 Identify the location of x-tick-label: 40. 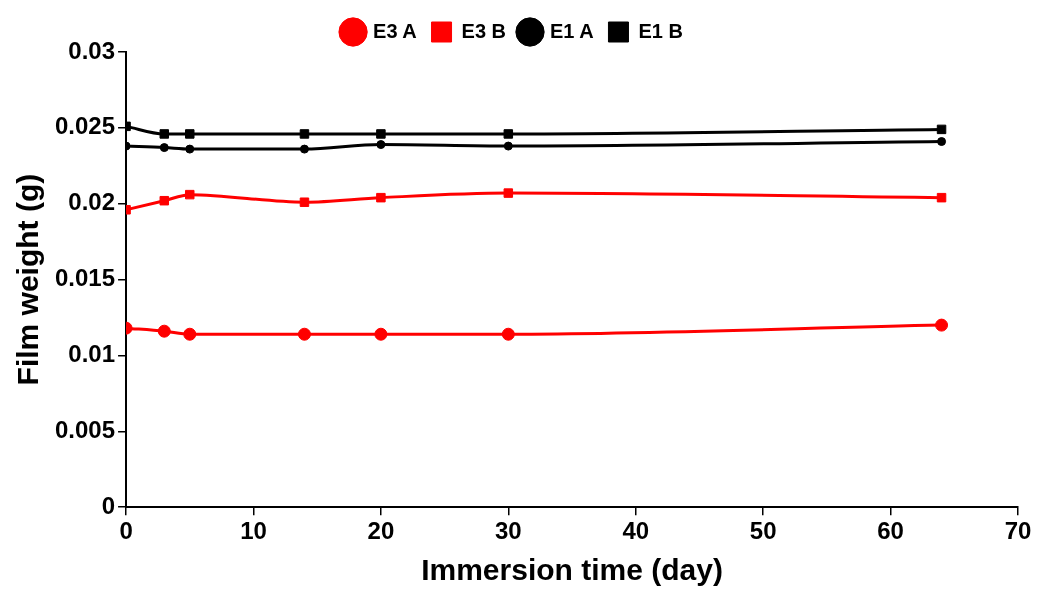
(636, 531).